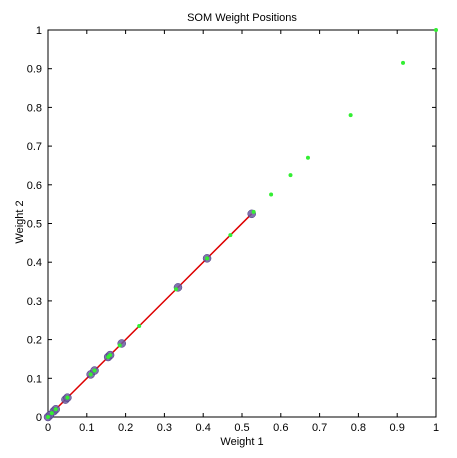 Image resolution: width=457 pixels, height=458 pixels. I want to click on chart-title: SOM Weight Positions, so click(242, 18).